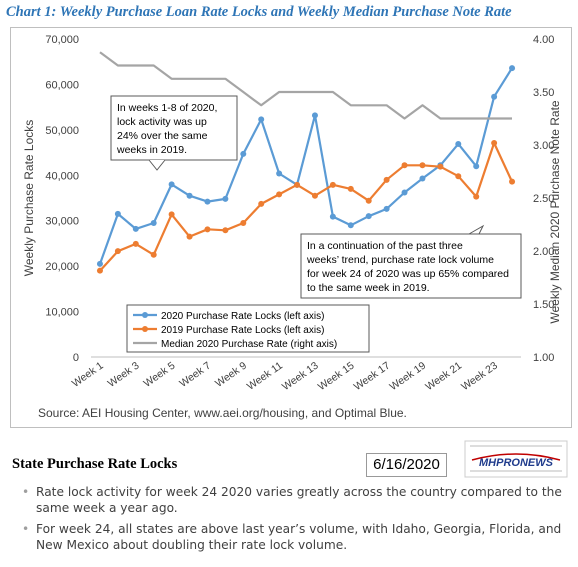  I want to click on annotation-2-box, so click(411, 266).